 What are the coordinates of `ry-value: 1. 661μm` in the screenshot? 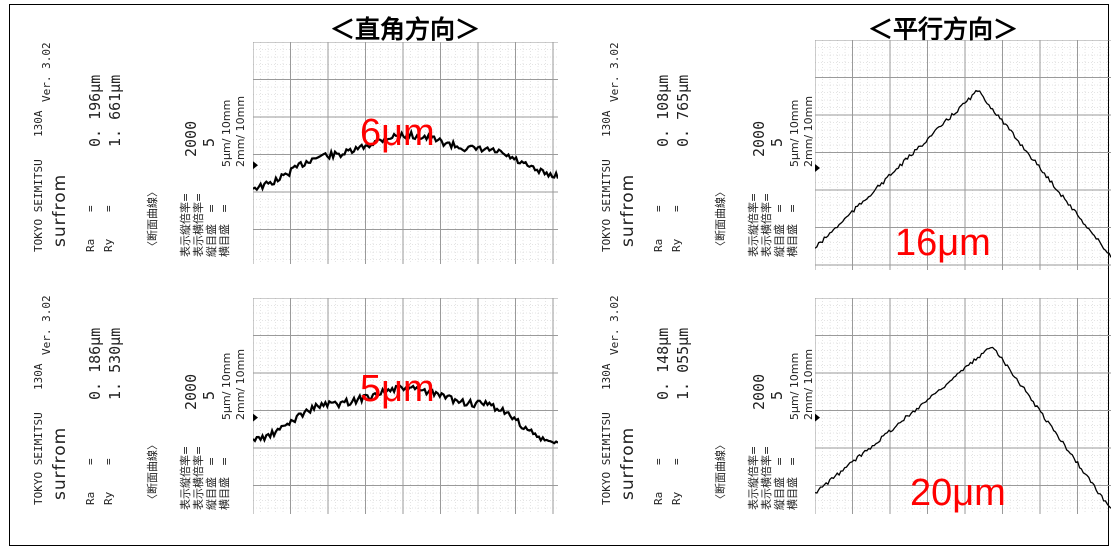 It's located at (115, 110).